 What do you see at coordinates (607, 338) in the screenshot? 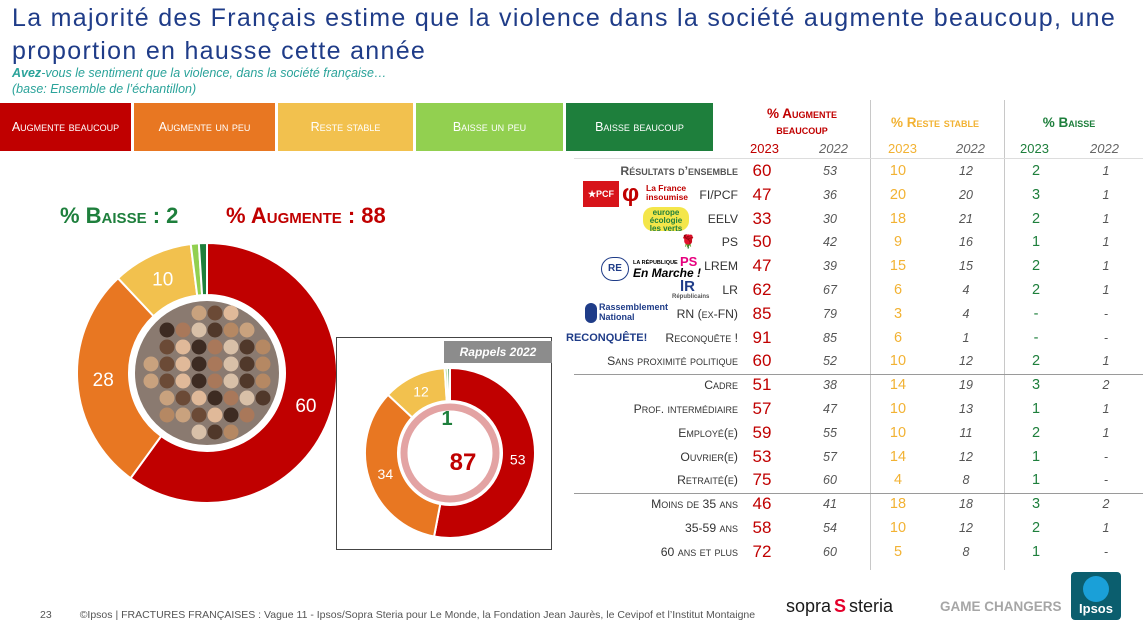
I see `logo-reconquete-icon: RECONQUÊTE!` at bounding box center [607, 338].